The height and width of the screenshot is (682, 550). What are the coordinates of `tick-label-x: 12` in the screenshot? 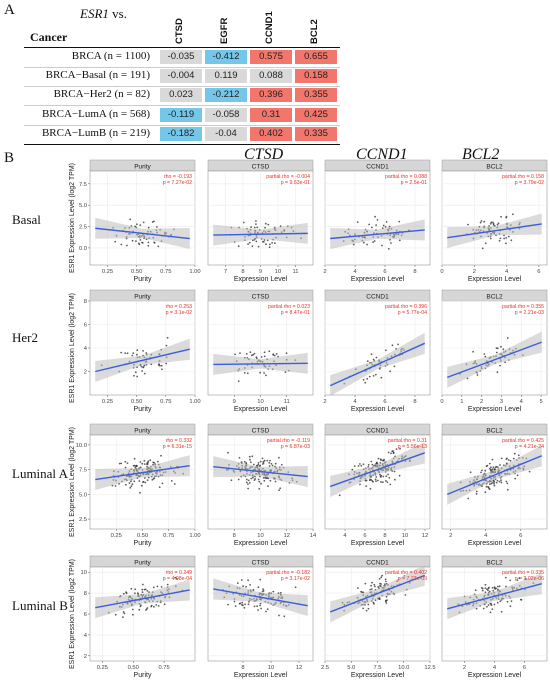 It's located at (287, 536).